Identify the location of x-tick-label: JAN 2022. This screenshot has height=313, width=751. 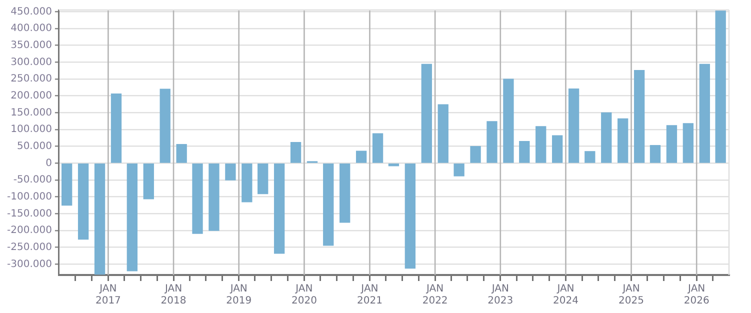
(435, 295).